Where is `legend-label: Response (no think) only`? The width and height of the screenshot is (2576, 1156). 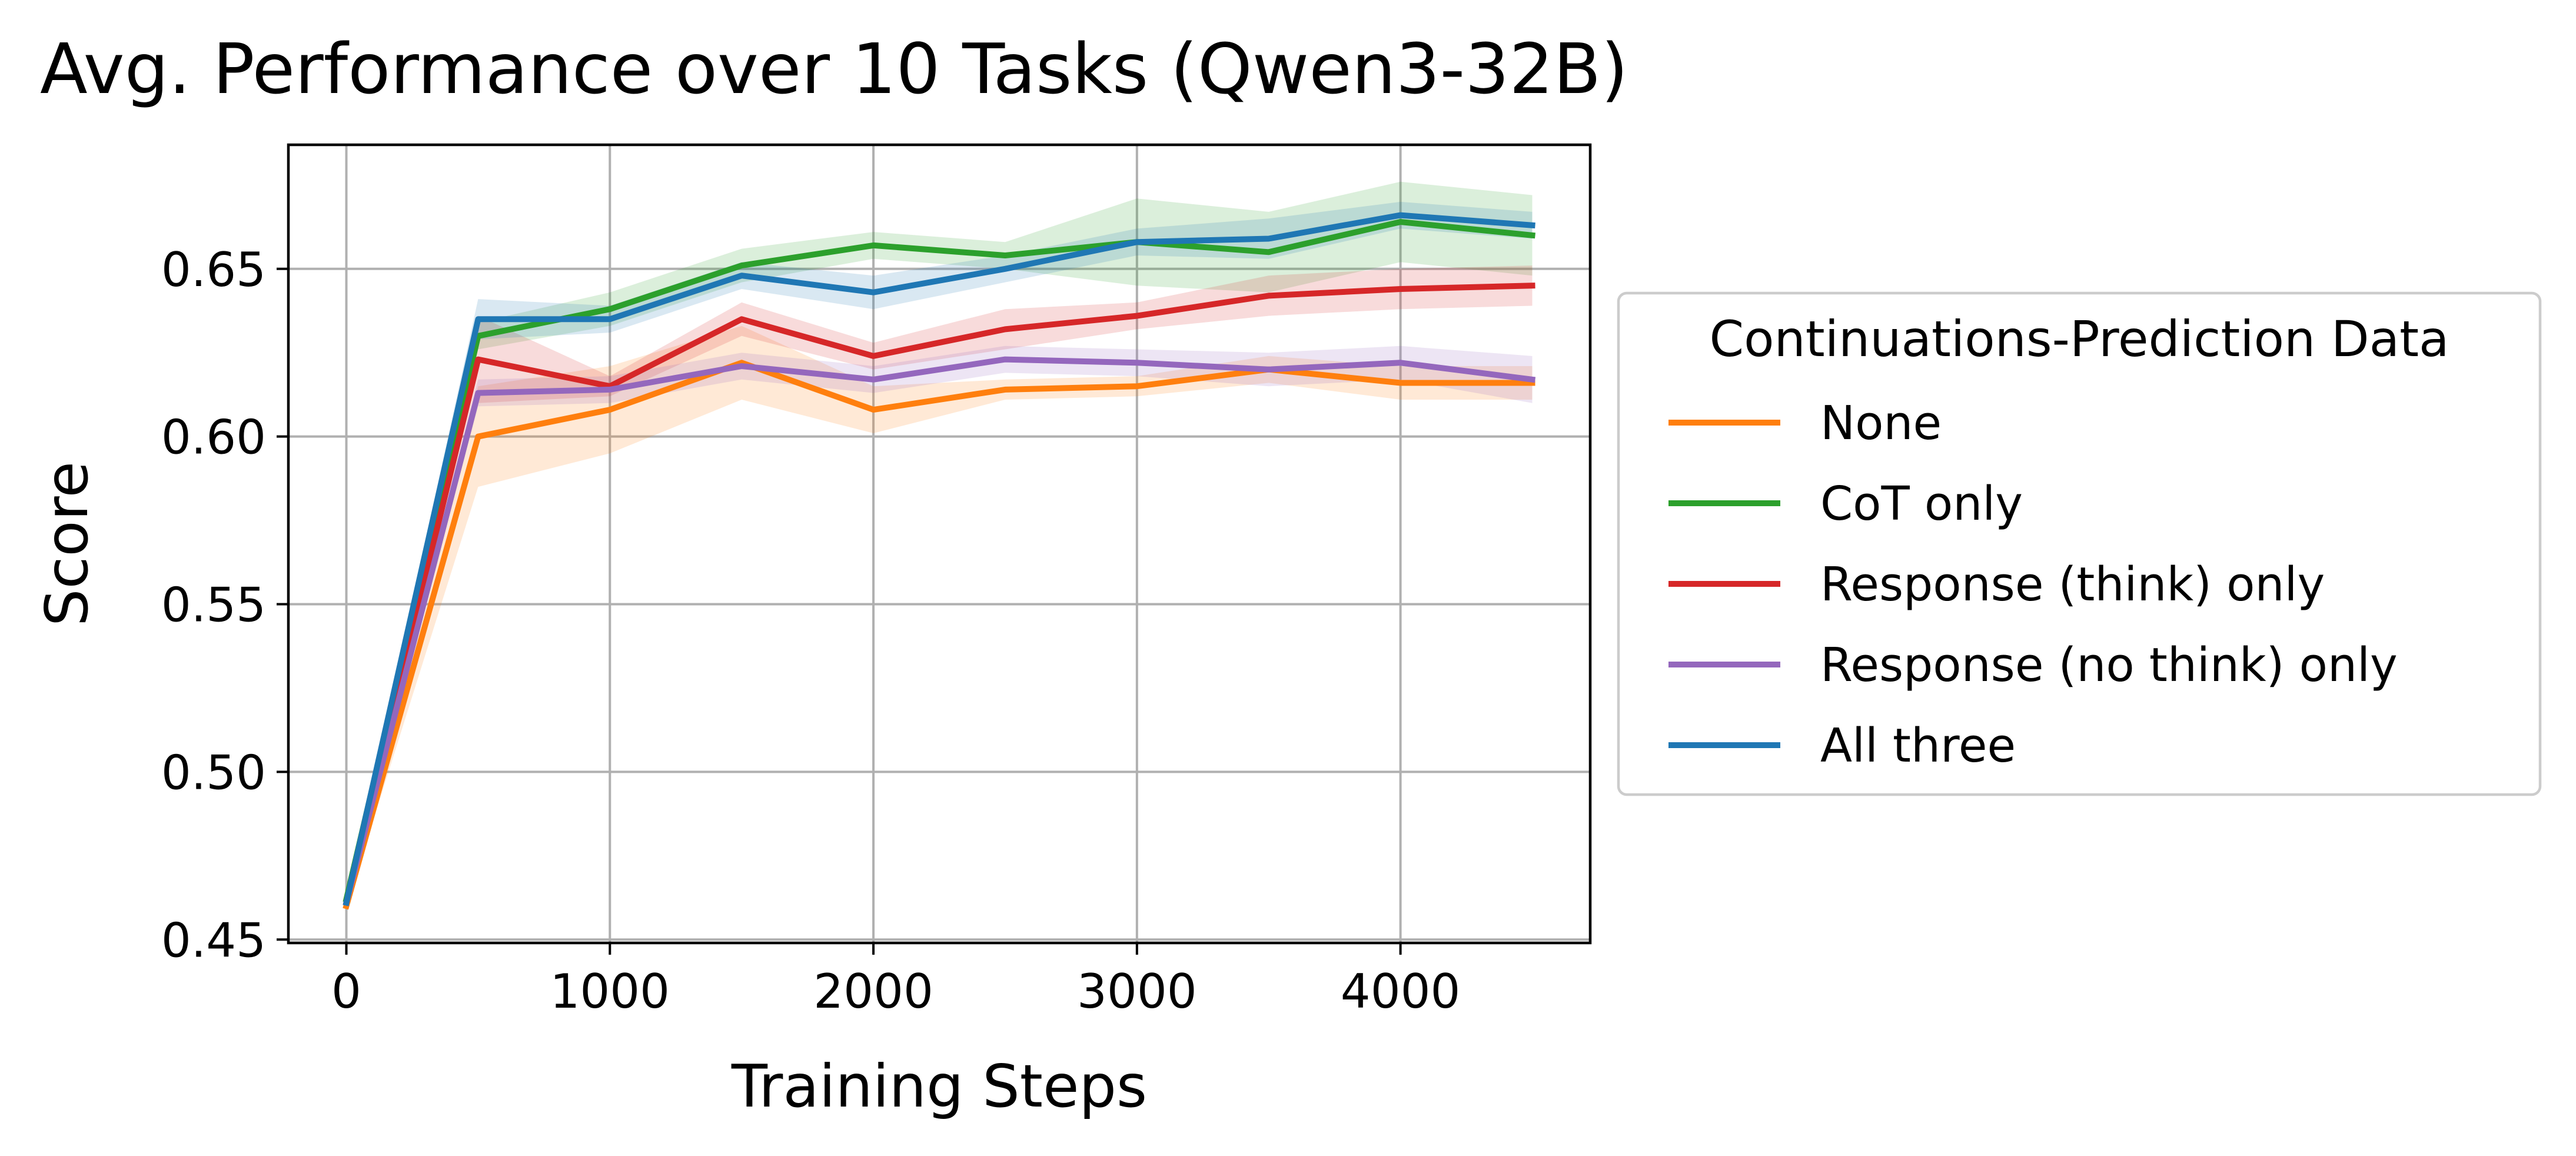 legend-label: Response (no think) only is located at coordinates (2109, 665).